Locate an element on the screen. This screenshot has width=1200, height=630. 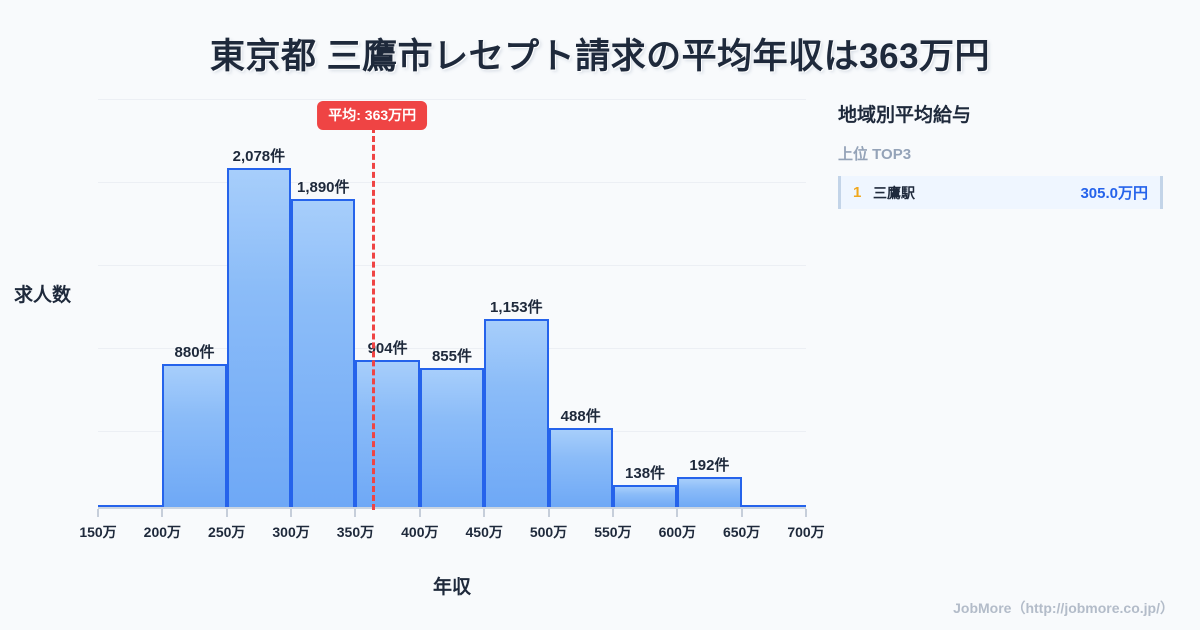
x-tick-label: 650万 is located at coordinates (741, 532).